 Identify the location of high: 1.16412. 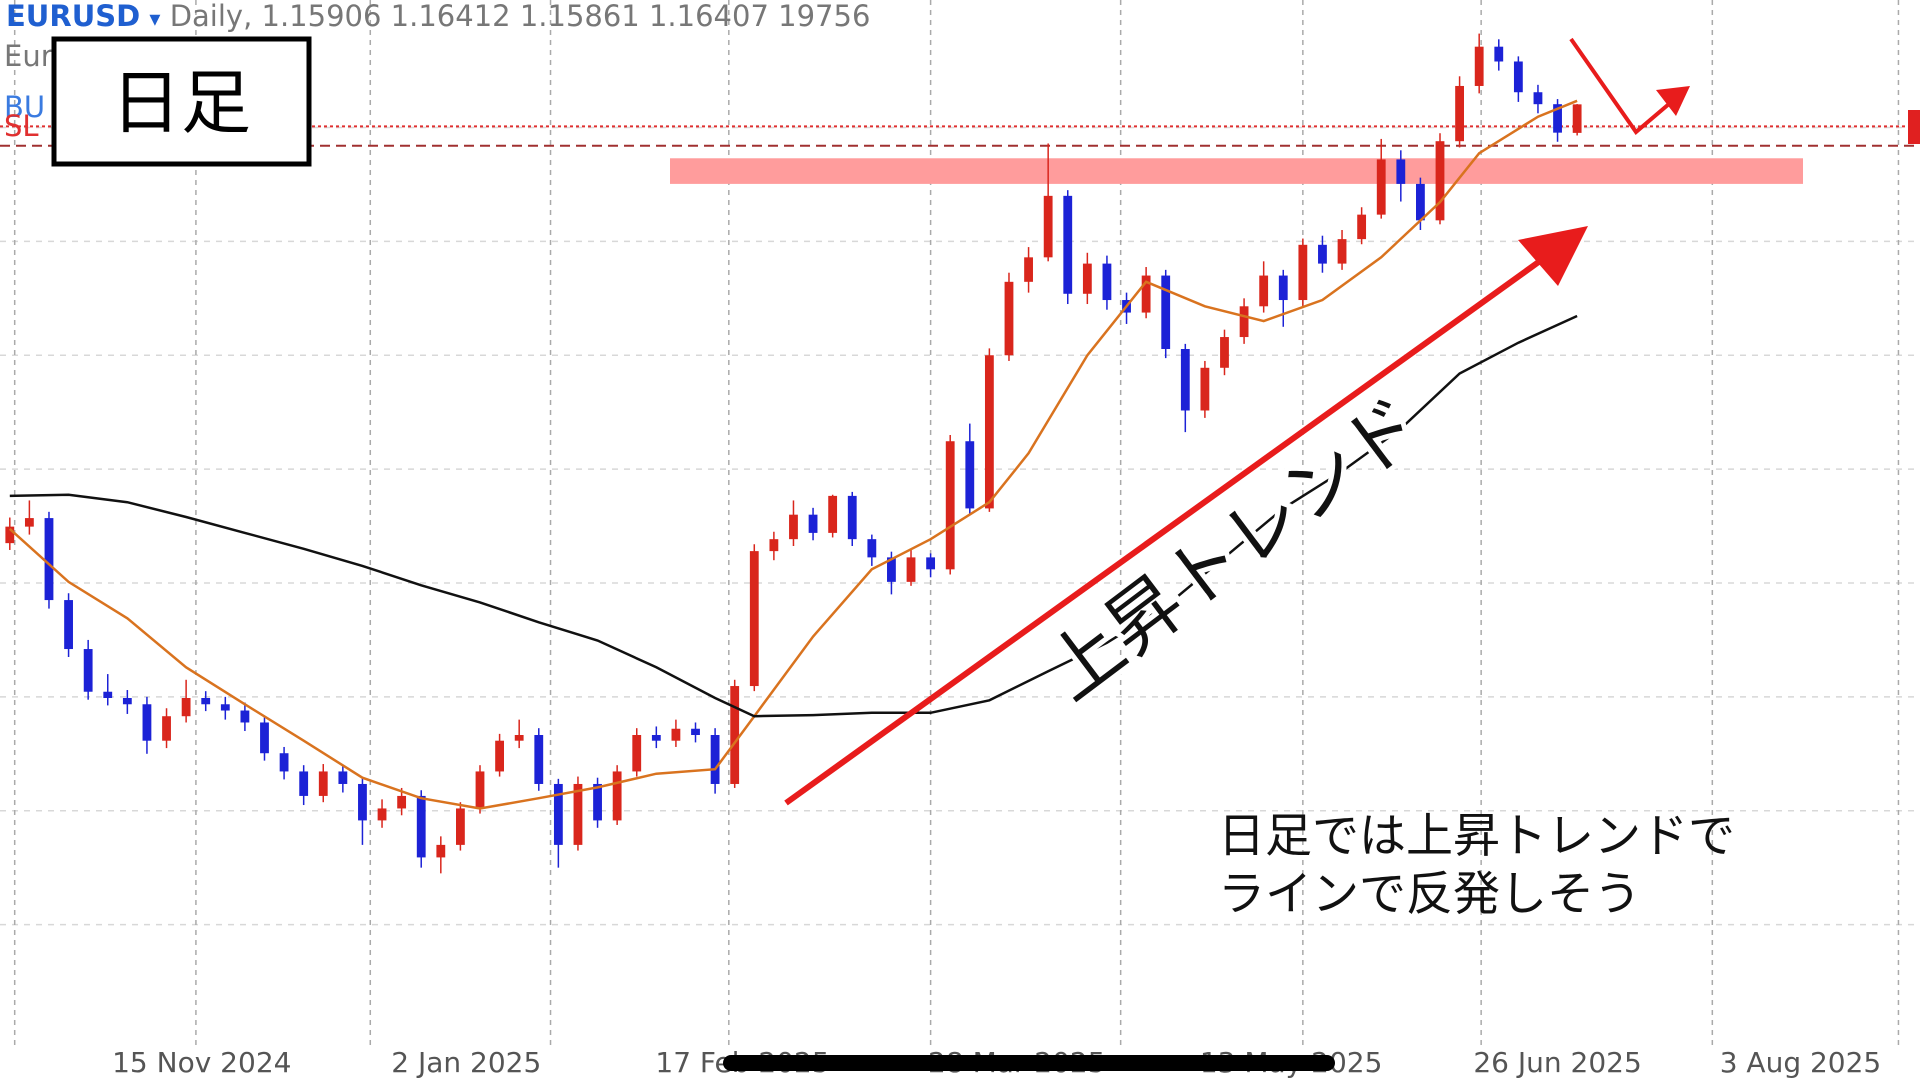
(451, 16).